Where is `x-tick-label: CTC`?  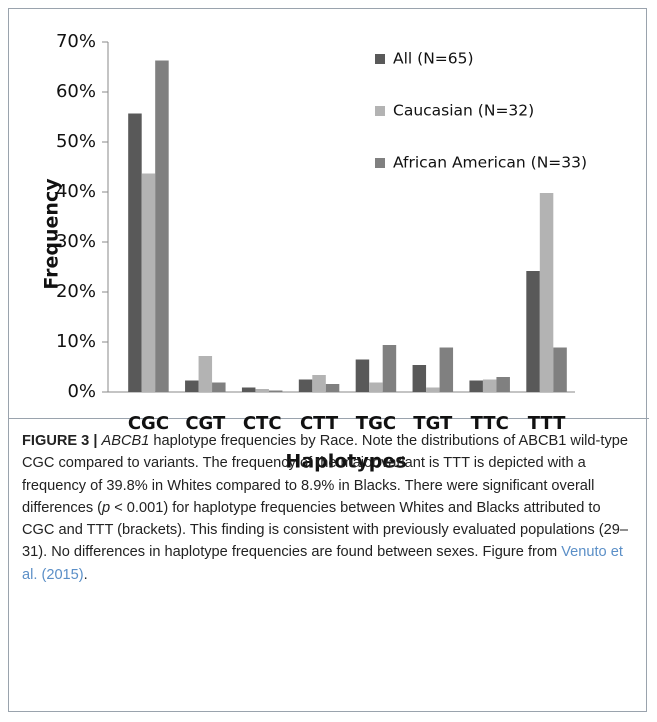
x-tick-label: CTC is located at coordinates (262, 423).